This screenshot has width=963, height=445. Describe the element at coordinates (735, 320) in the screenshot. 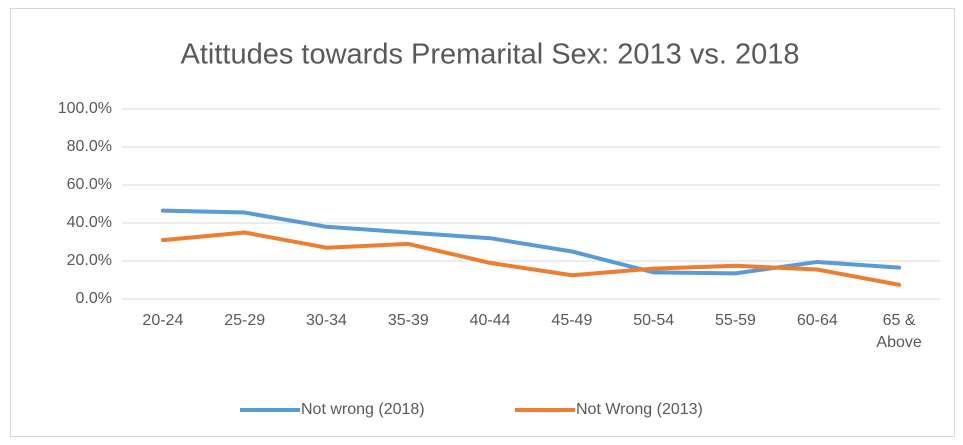

I see `x-tick-label: 55-59` at that location.